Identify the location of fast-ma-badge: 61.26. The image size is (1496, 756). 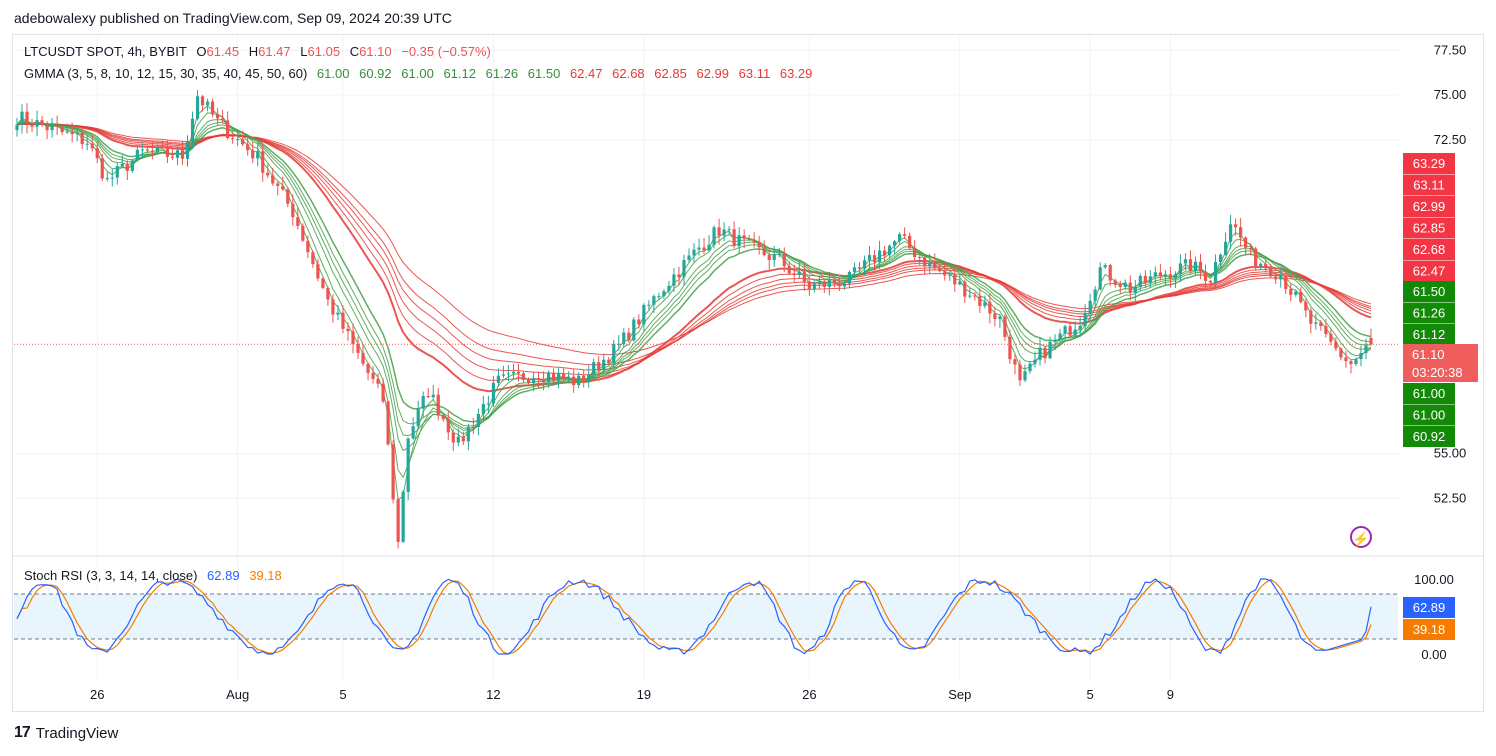
(1429, 313).